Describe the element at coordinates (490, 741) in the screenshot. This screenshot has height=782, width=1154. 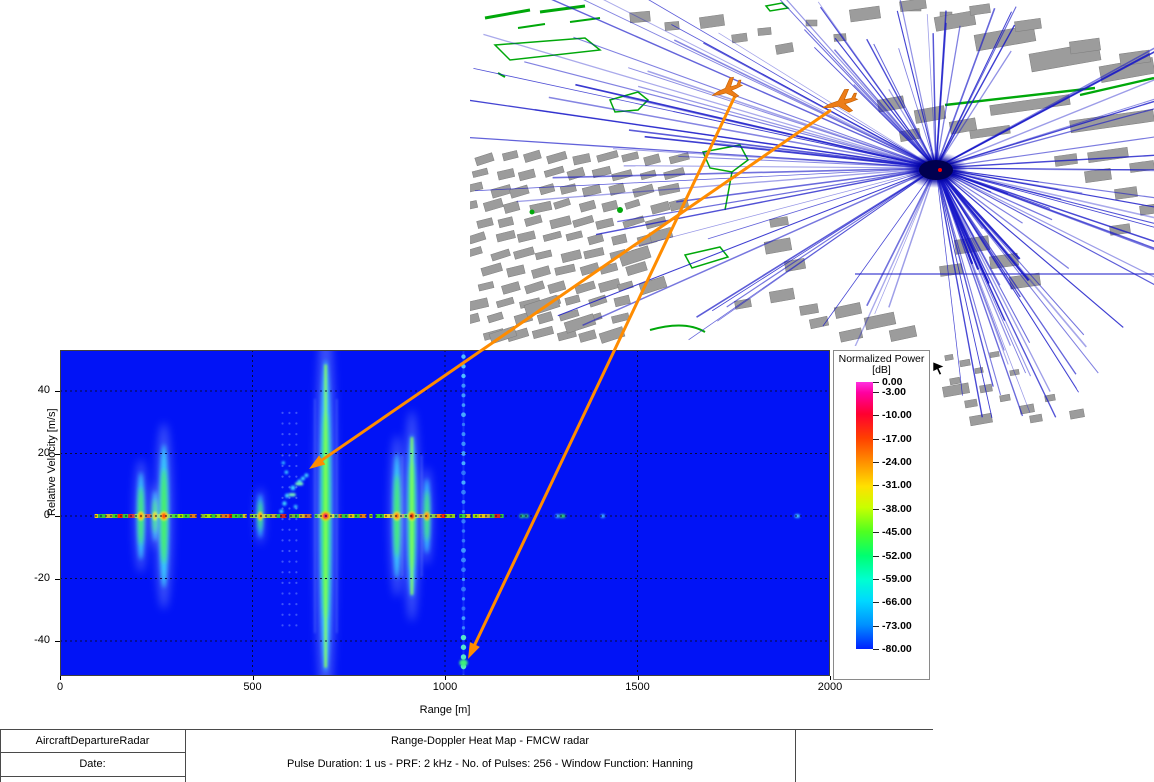
I see `chart-title-cell: Range-Doppler Heat Map - FMCW radar` at that location.